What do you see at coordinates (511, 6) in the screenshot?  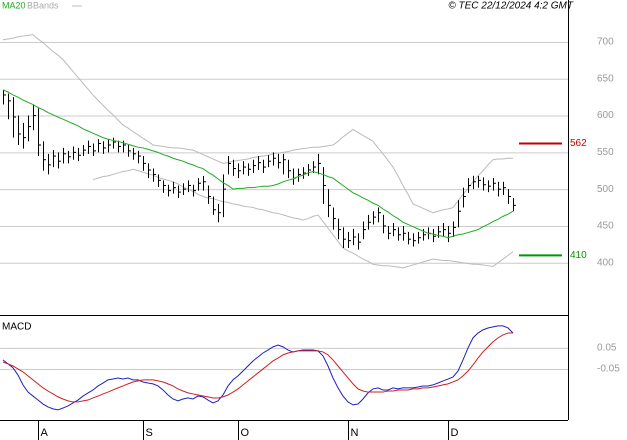 I see `credit: © TEC 22/12/2024 4:2 GMT` at bounding box center [511, 6].